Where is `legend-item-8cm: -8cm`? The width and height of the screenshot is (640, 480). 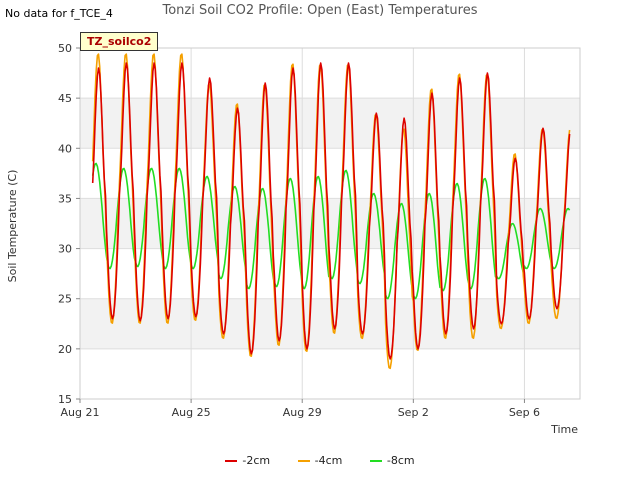 legend-item-8cm: -8cm is located at coordinates (392, 460).